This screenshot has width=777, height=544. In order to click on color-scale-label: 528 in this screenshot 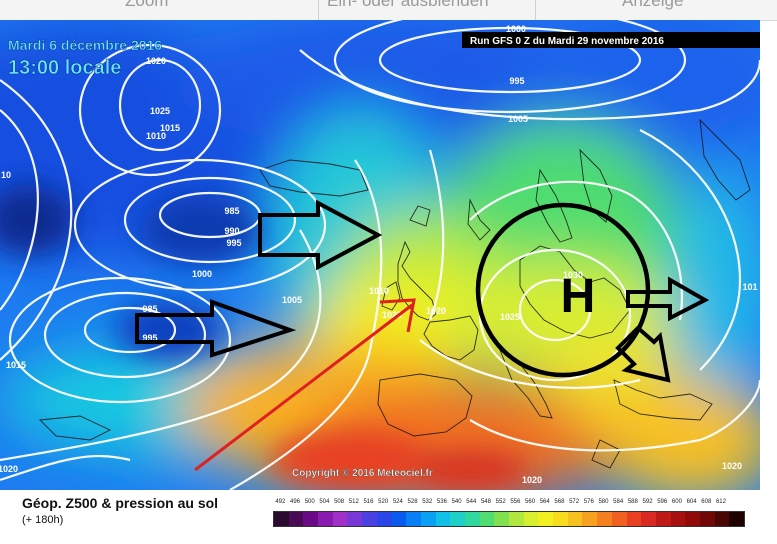, I will do `click(412, 502)`.